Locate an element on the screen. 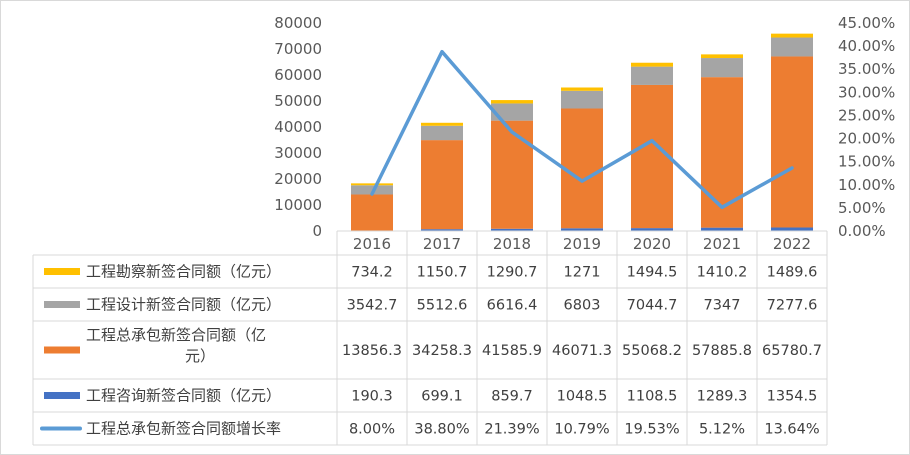 The image size is (910, 455). table-cell-value: 57885.8 is located at coordinates (722, 351).